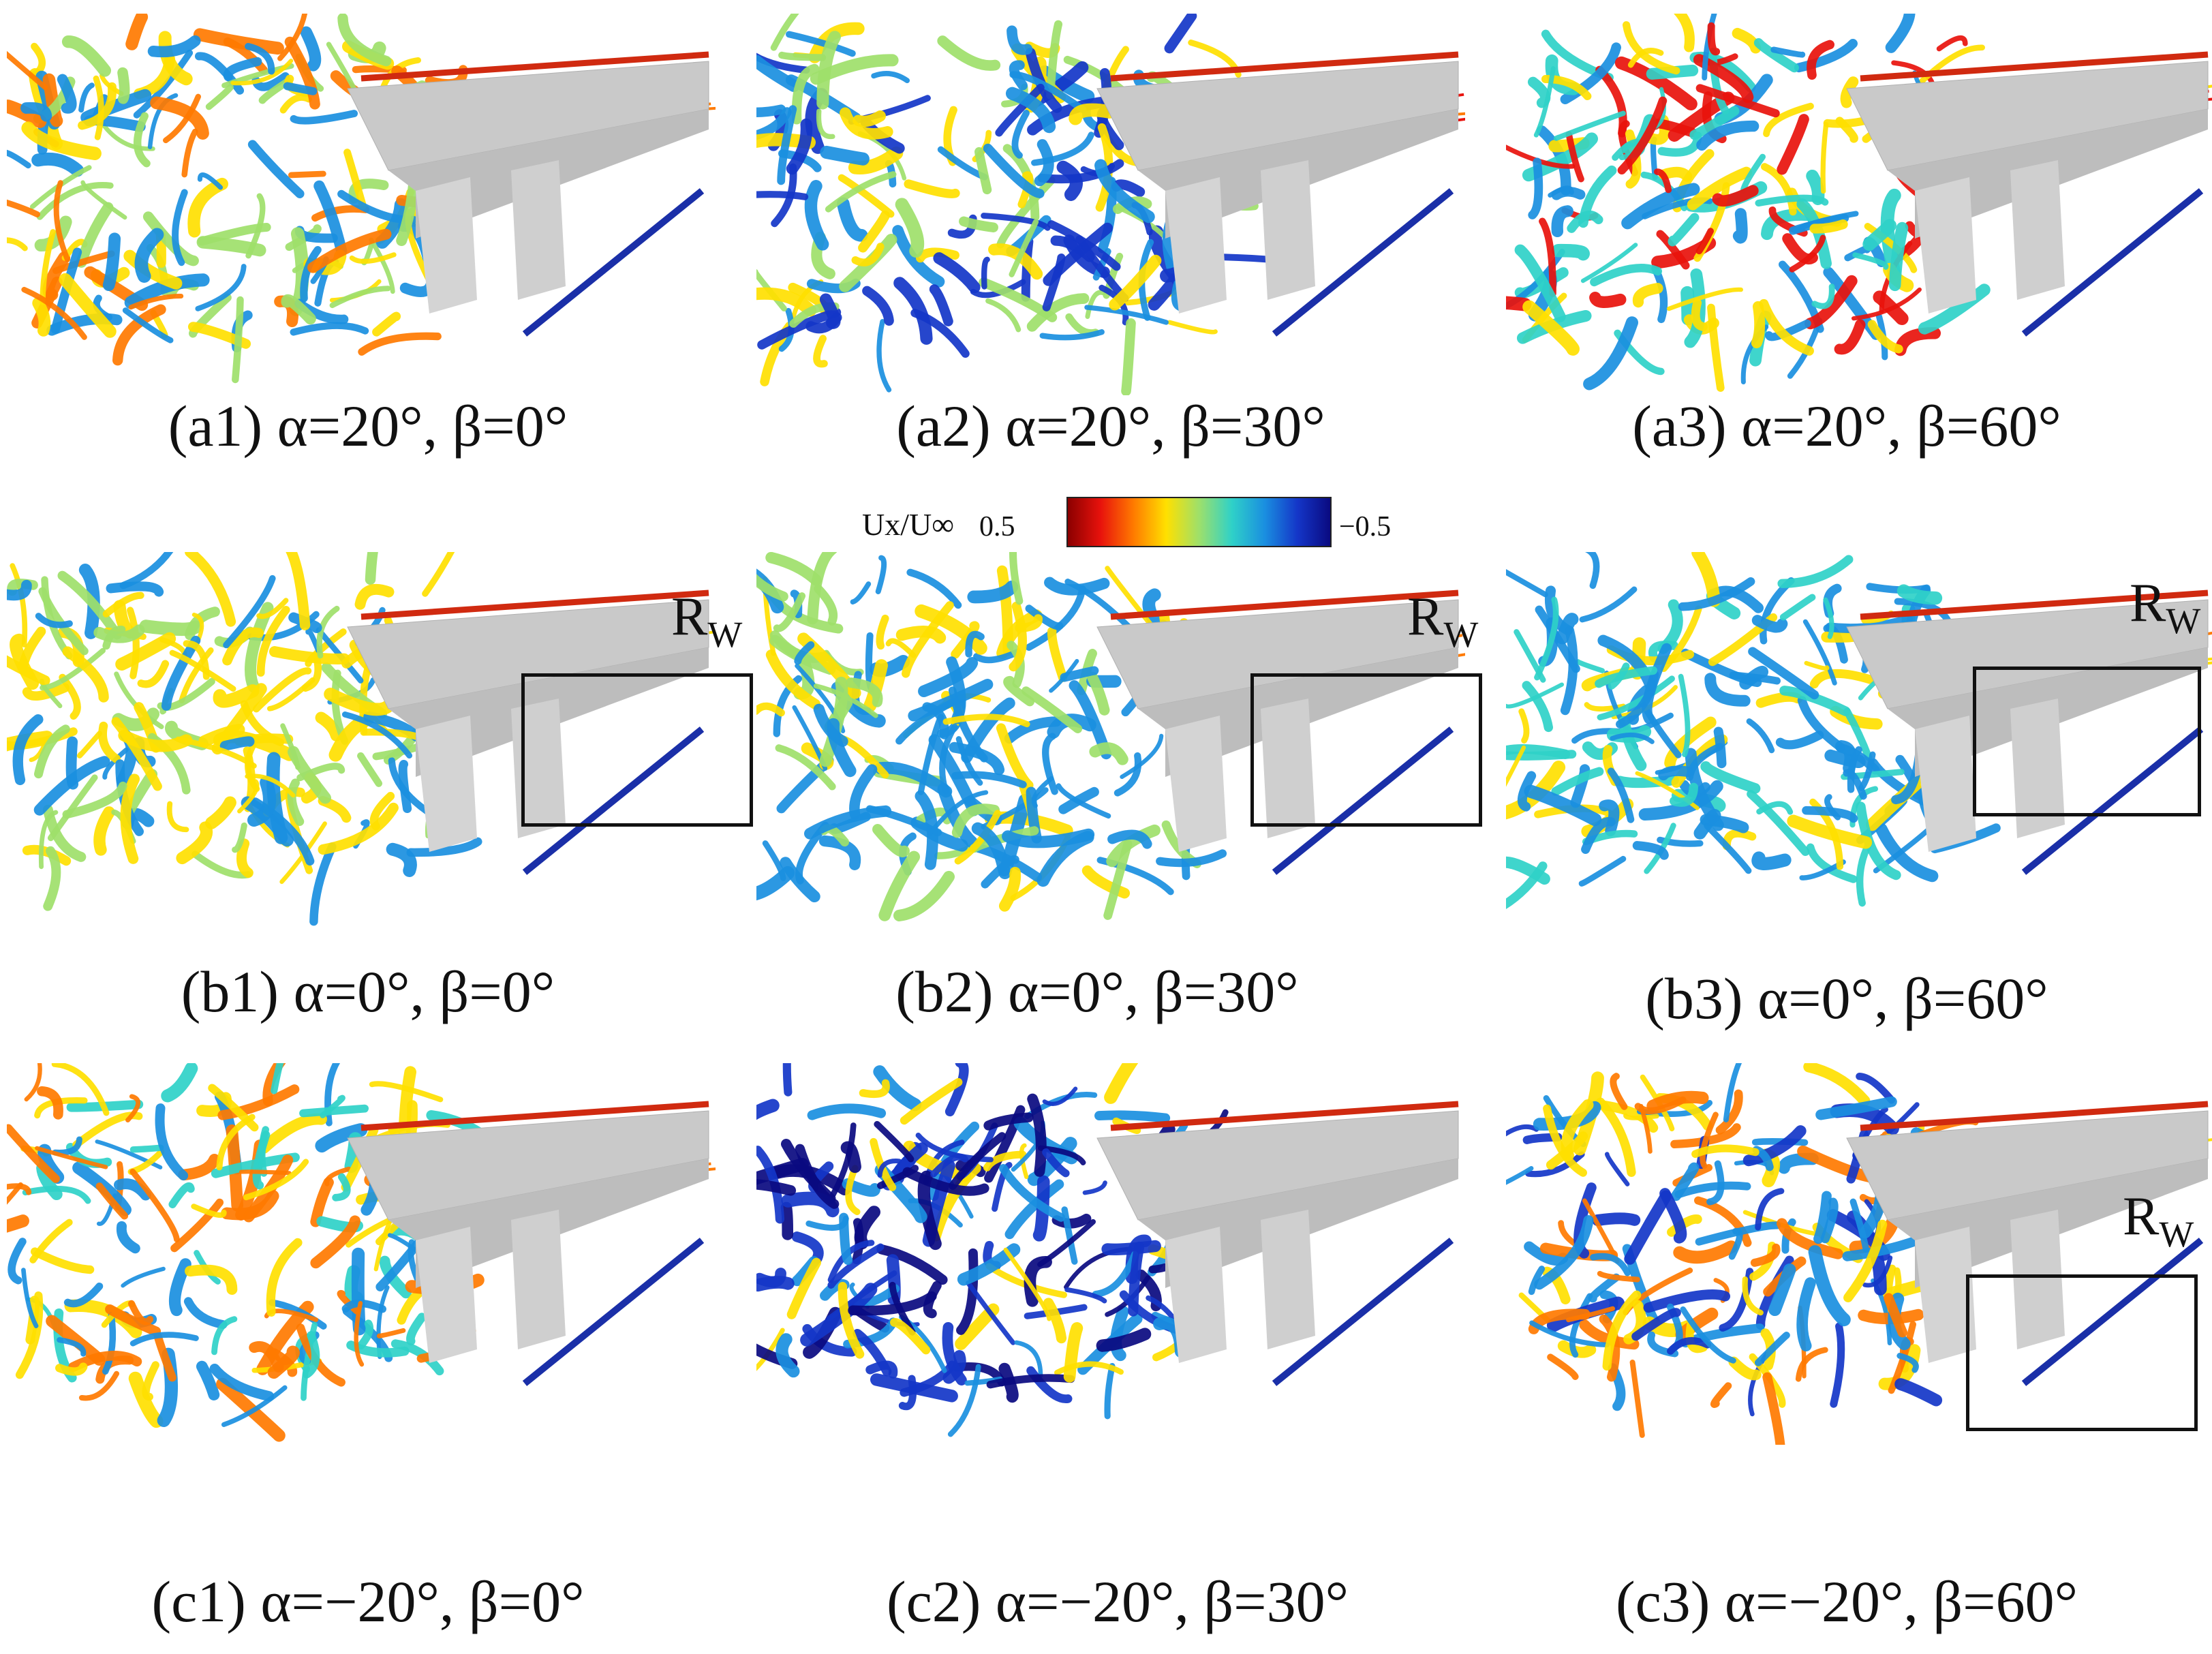  What do you see at coordinates (637, 750) in the screenshot?
I see `rw-box-b1` at bounding box center [637, 750].